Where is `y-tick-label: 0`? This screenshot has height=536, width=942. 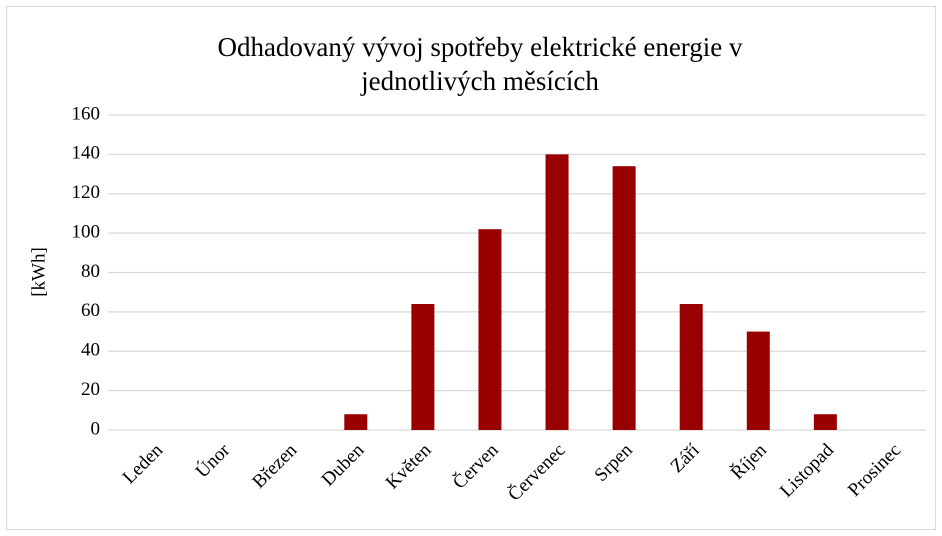 y-tick-label: 0 is located at coordinates (96, 428).